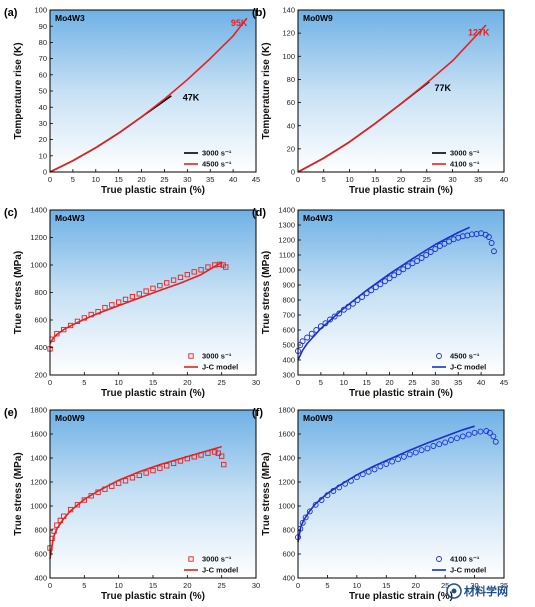  What do you see at coordinates (286, 210) in the screenshot?
I see `y-tick-label: 1400` at bounding box center [286, 210].